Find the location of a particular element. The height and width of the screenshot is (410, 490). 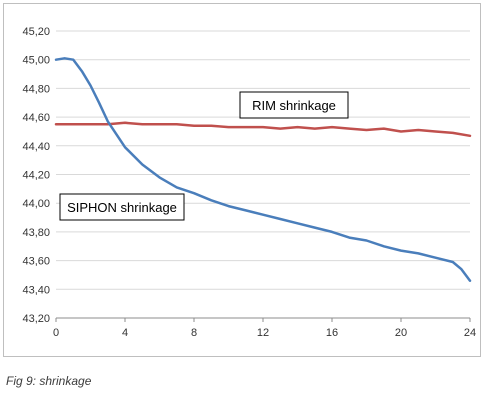

y-tick-label: 43,60 is located at coordinates (36, 262).